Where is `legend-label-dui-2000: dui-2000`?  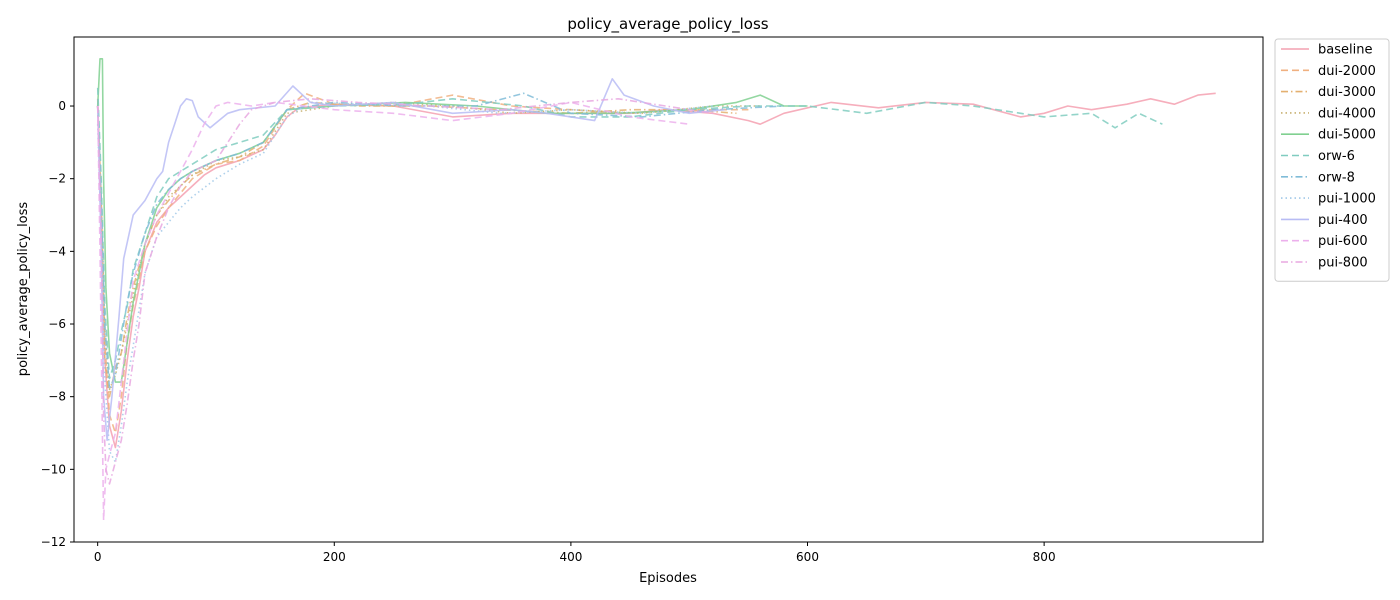
legend-label-dui-2000: dui-2000 is located at coordinates (1347, 71).